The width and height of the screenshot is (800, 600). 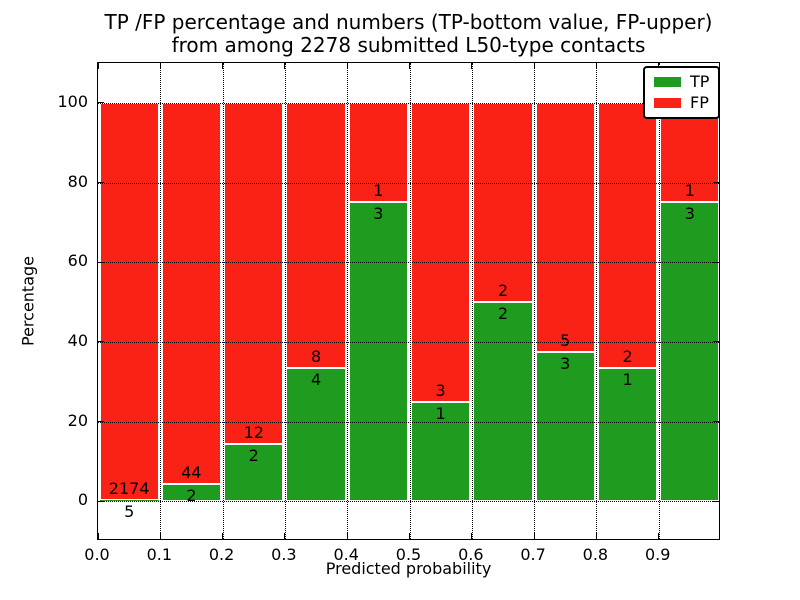 I want to click on fp-count-label: 5, so click(x=565, y=340).